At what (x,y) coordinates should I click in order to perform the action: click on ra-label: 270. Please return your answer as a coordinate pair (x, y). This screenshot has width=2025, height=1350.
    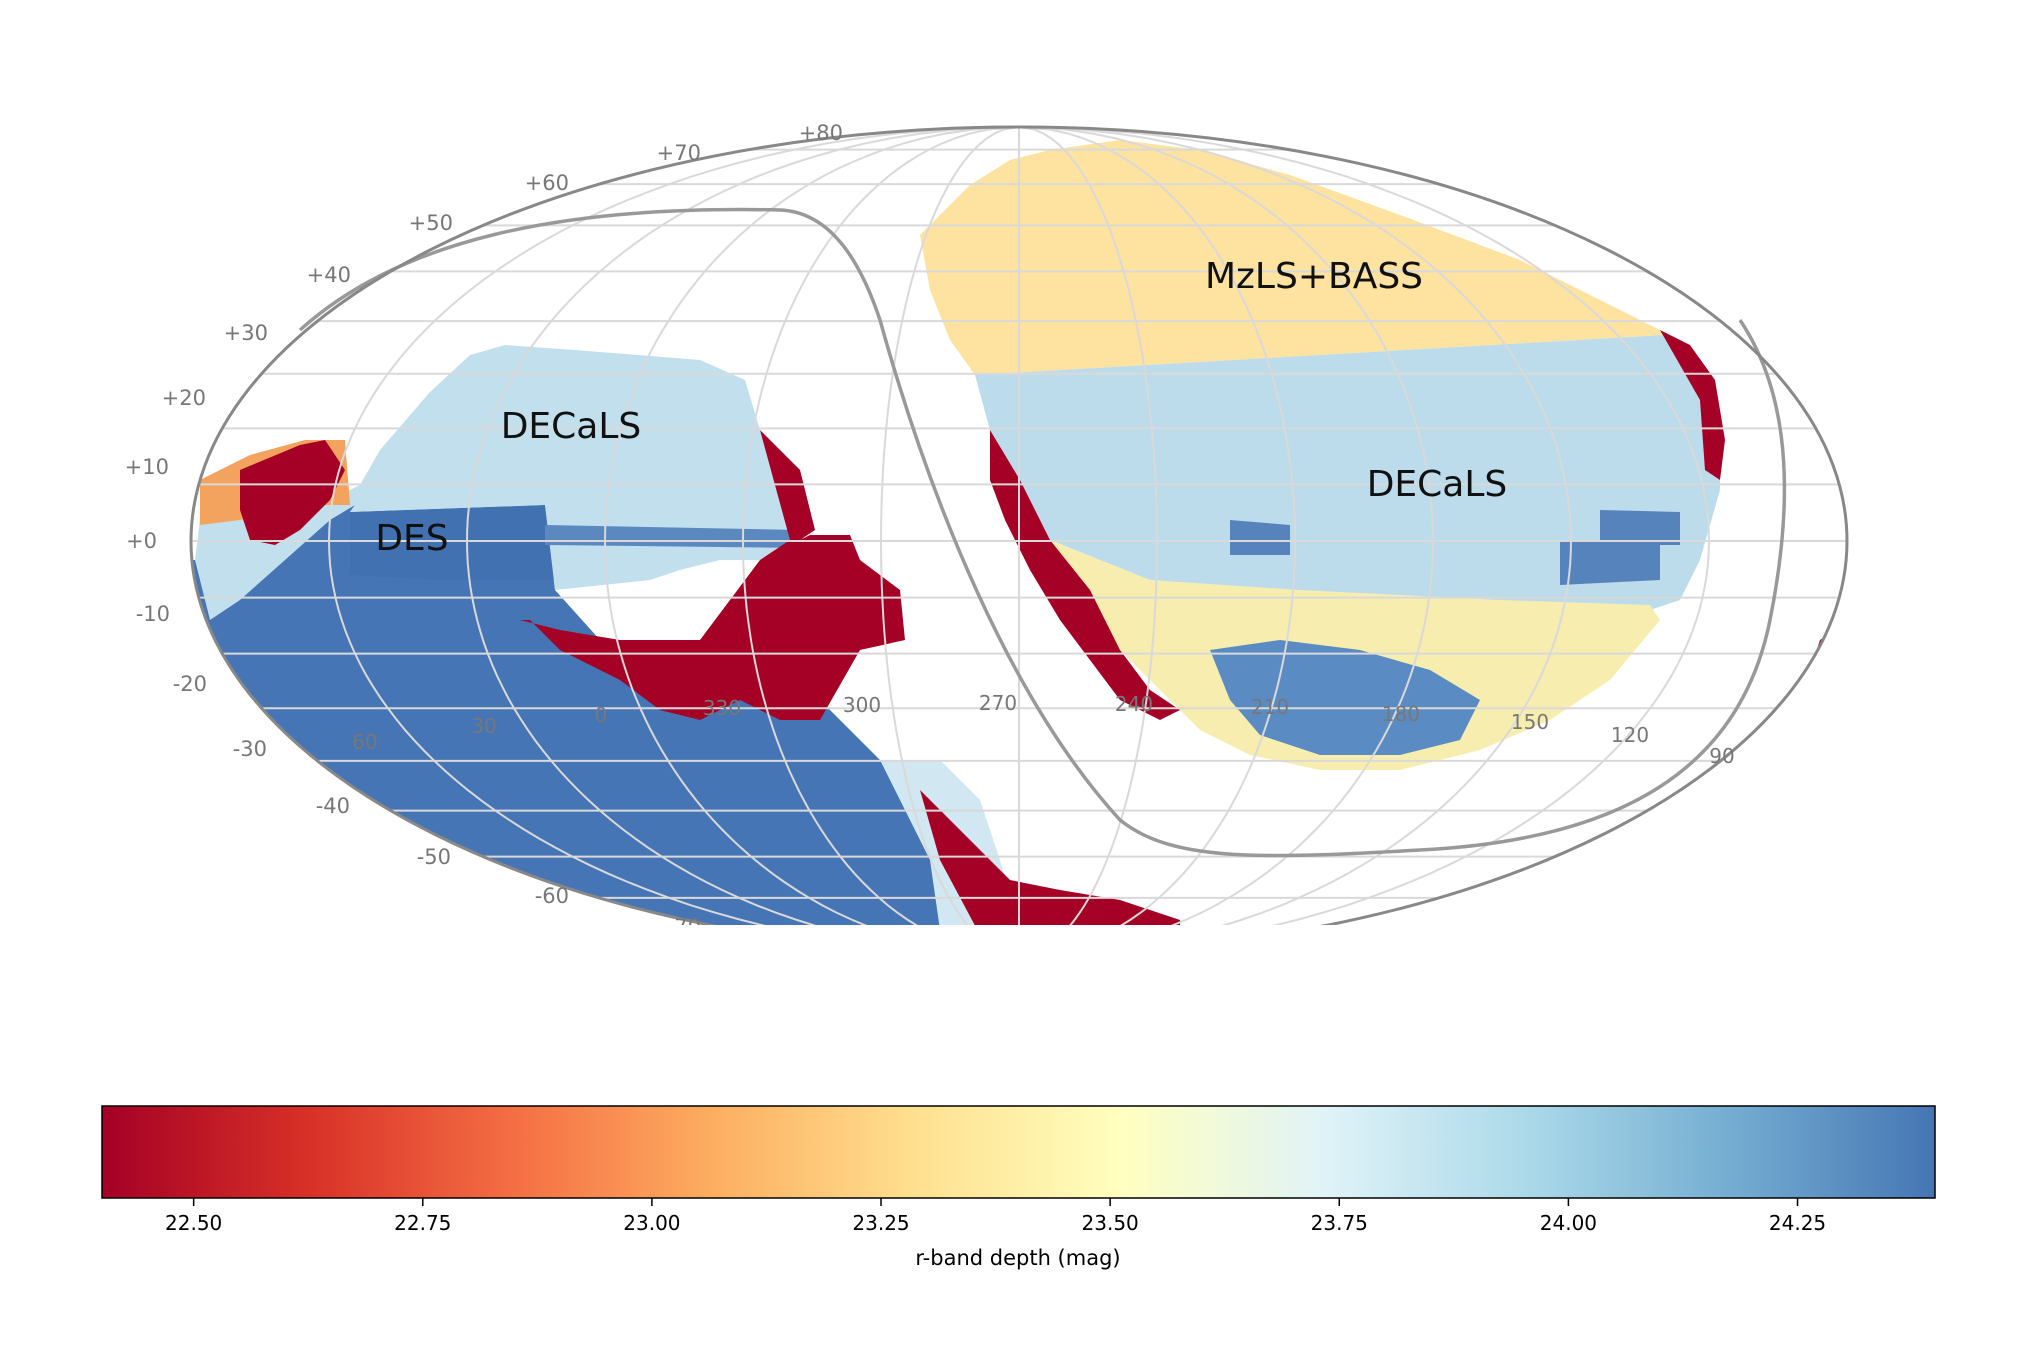
    Looking at the image, I should click on (998, 703).